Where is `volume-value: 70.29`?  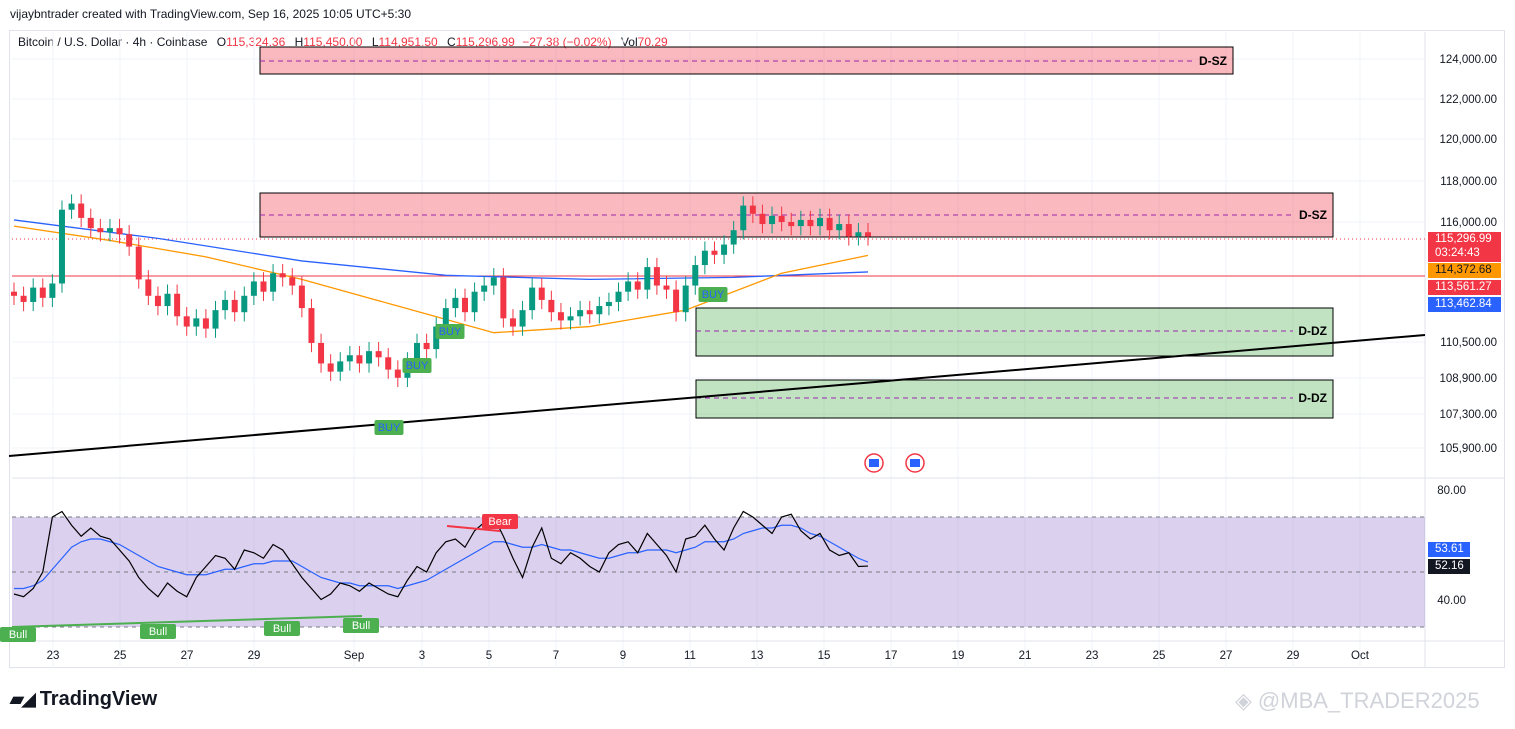 volume-value: 70.29 is located at coordinates (652, 42).